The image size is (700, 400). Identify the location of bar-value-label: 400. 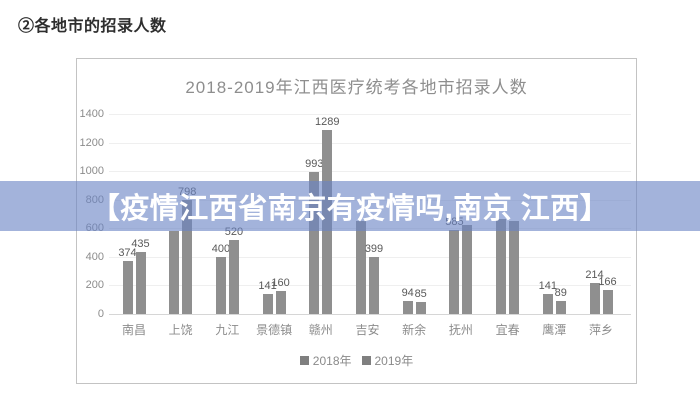
(221, 248).